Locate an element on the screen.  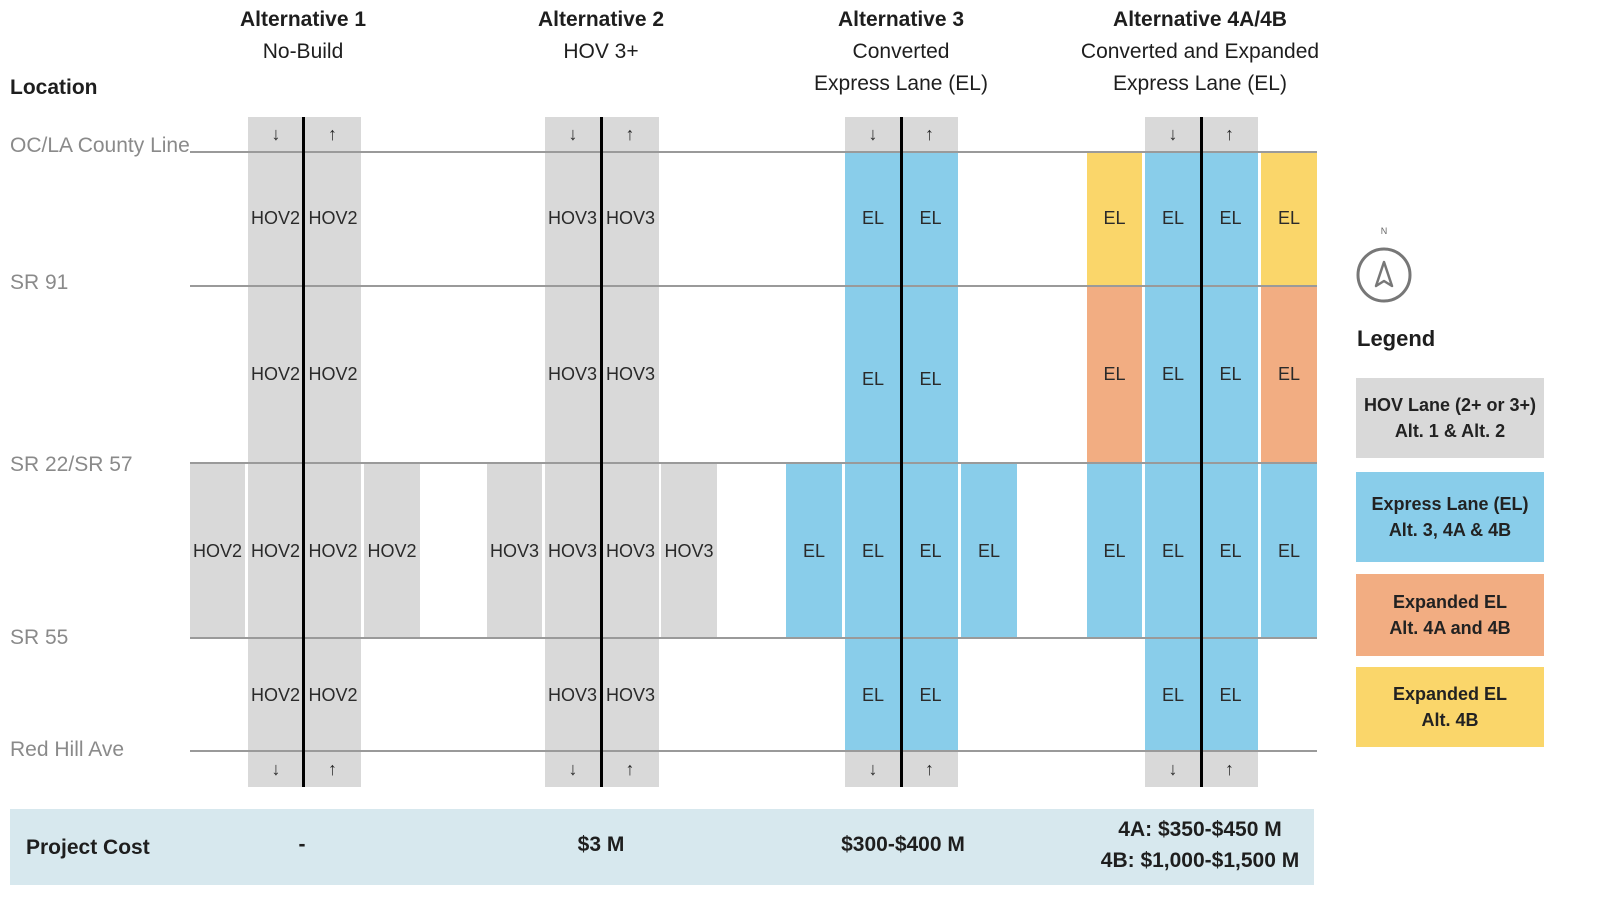
legend-label: Express Lane (EL) is located at coordinates (1450, 504).